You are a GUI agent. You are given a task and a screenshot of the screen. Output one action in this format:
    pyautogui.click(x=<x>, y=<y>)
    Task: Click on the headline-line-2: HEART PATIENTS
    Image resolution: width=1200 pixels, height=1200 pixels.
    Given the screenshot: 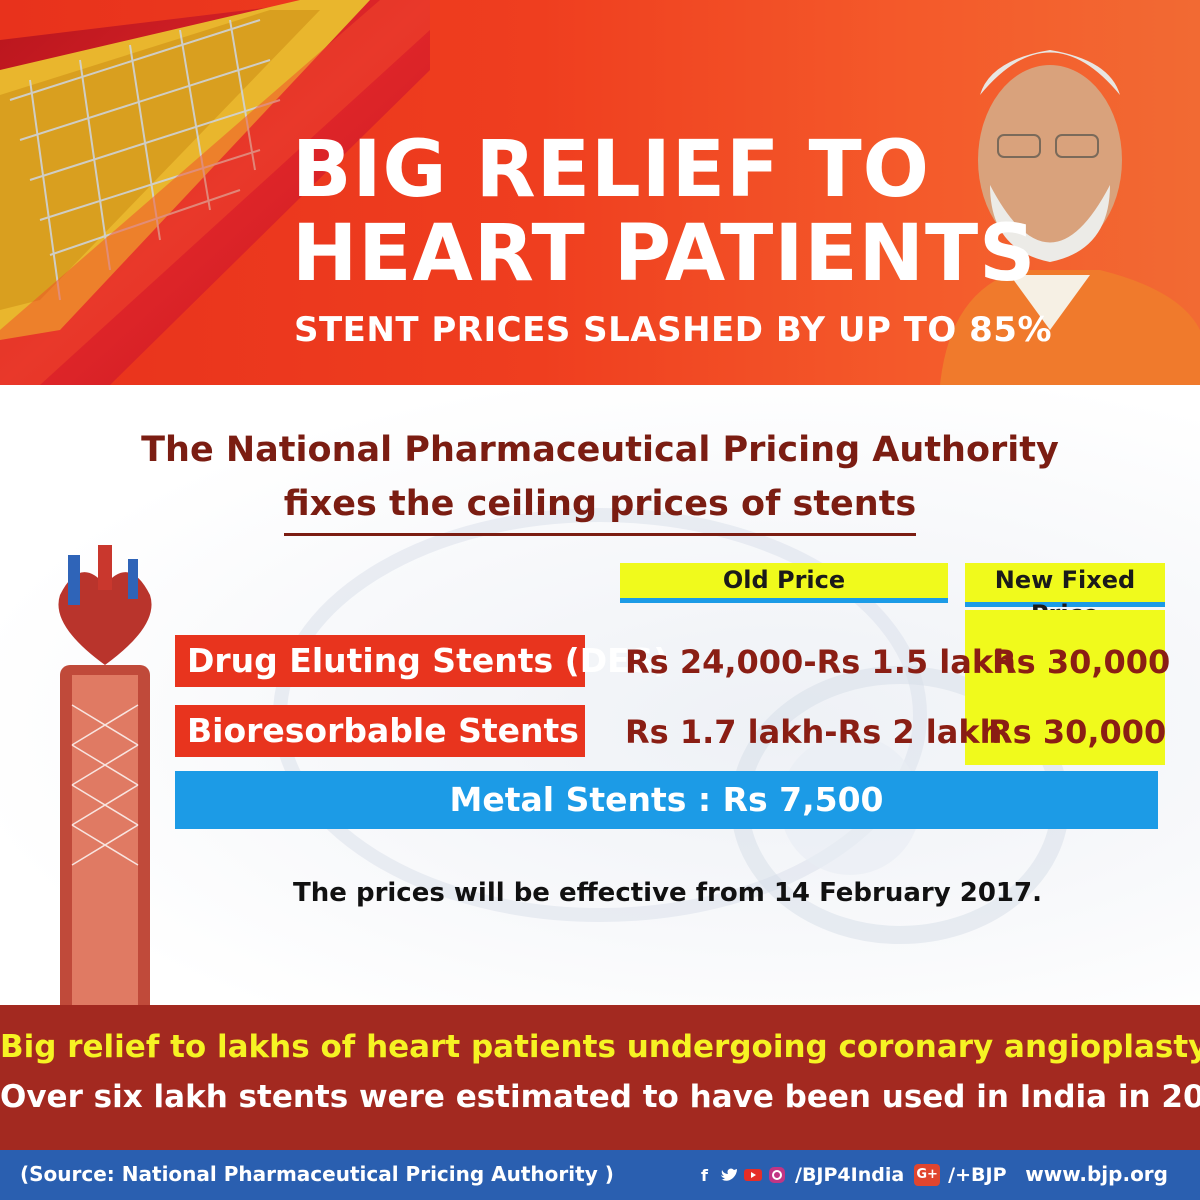 What is the action you would take?
    pyautogui.click(x=664, y=254)
    